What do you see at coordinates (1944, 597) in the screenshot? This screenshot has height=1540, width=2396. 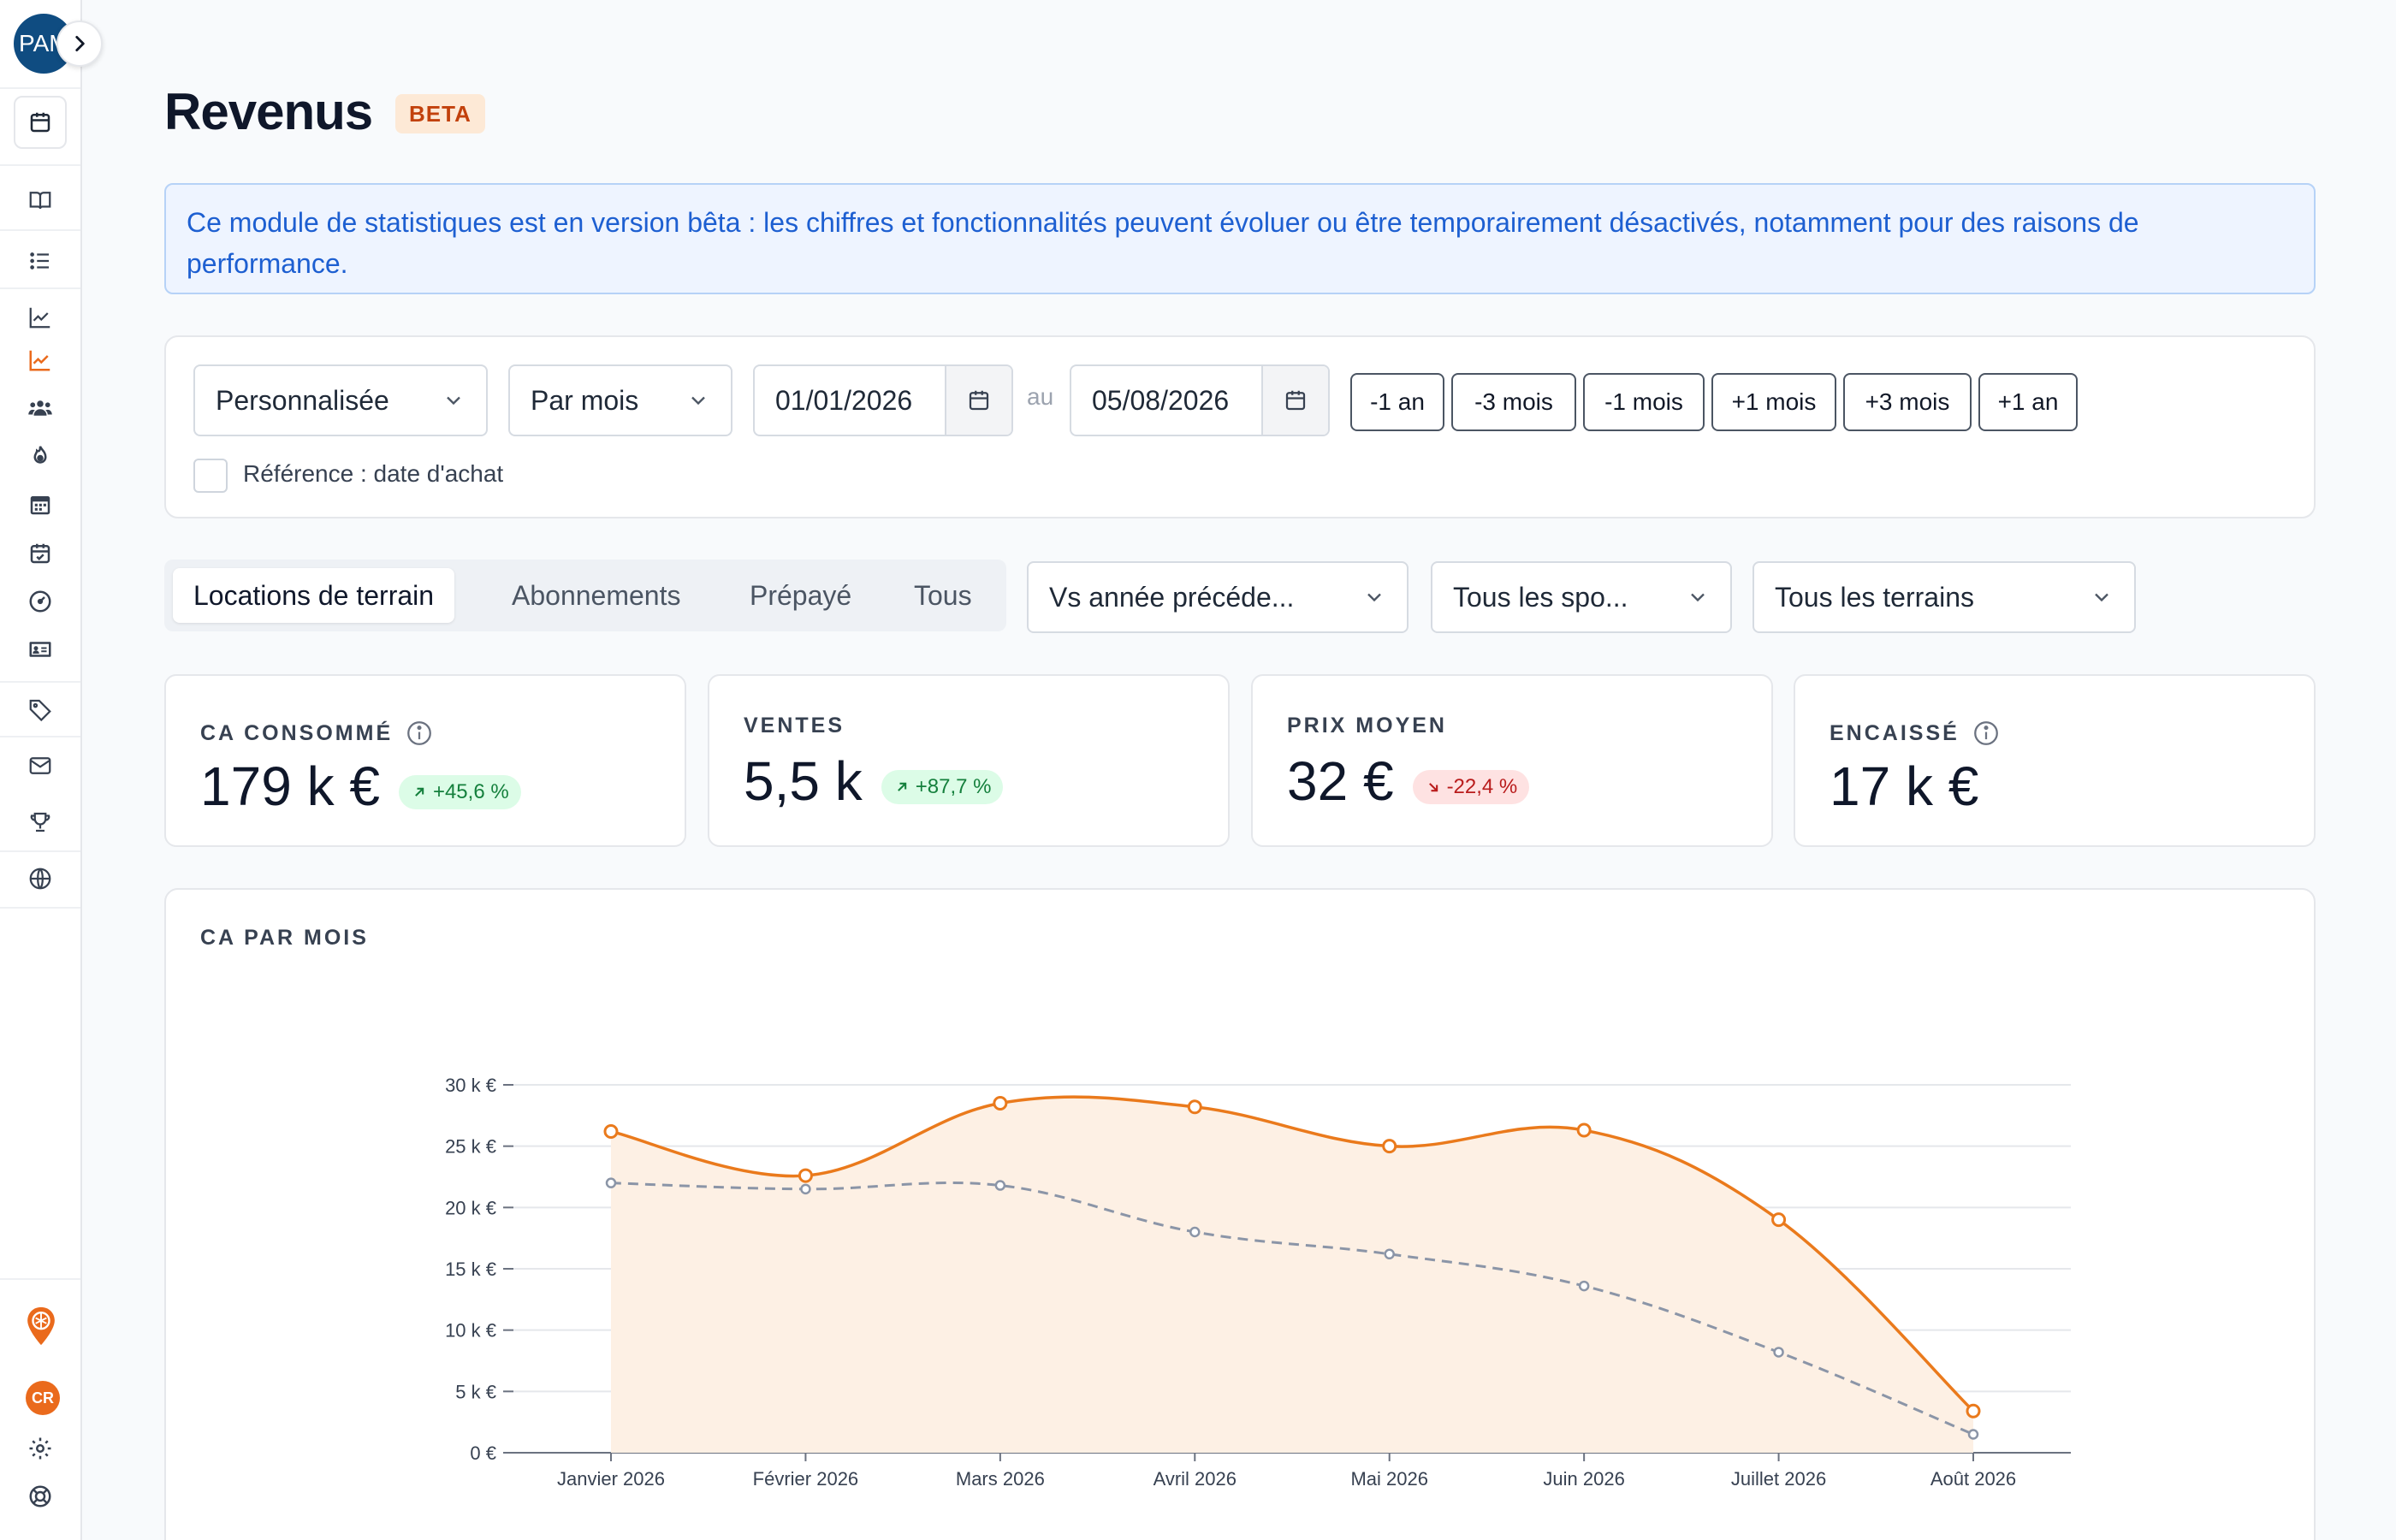 I see `terrains-select: Tous les terrains` at bounding box center [1944, 597].